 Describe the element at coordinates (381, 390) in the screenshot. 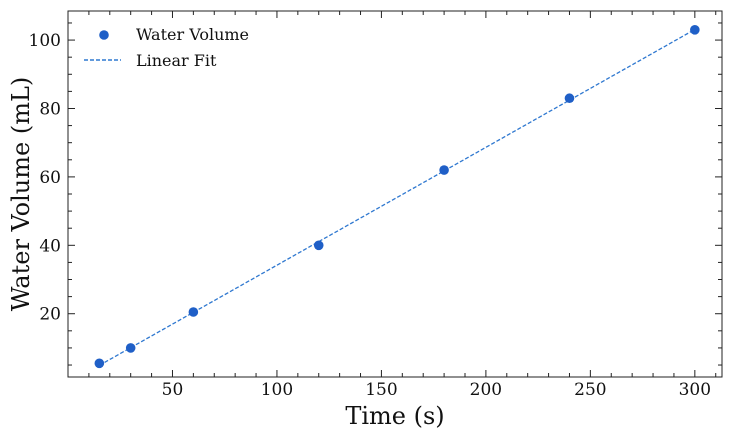

I see `x-tick-label: 150` at that location.